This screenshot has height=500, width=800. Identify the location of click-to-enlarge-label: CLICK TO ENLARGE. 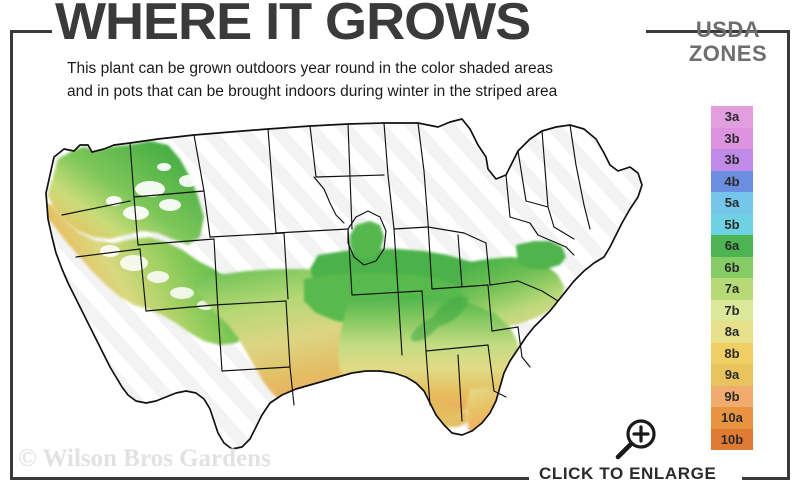
(628, 473).